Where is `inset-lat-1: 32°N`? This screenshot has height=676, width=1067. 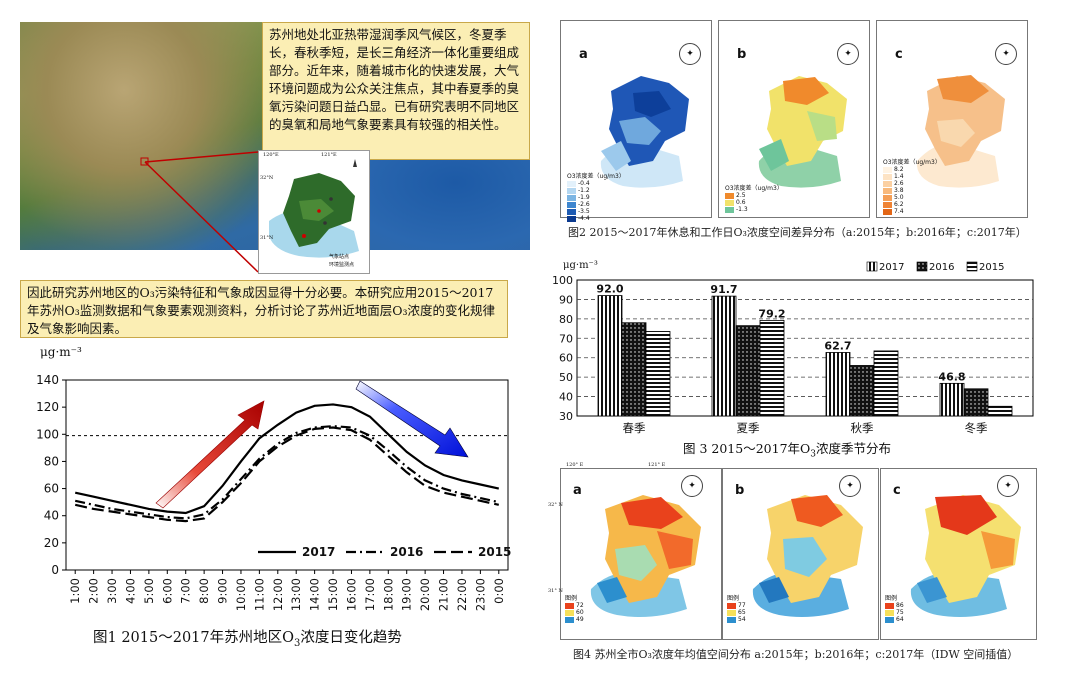 inset-lat-1: 32°N is located at coordinates (267, 178).